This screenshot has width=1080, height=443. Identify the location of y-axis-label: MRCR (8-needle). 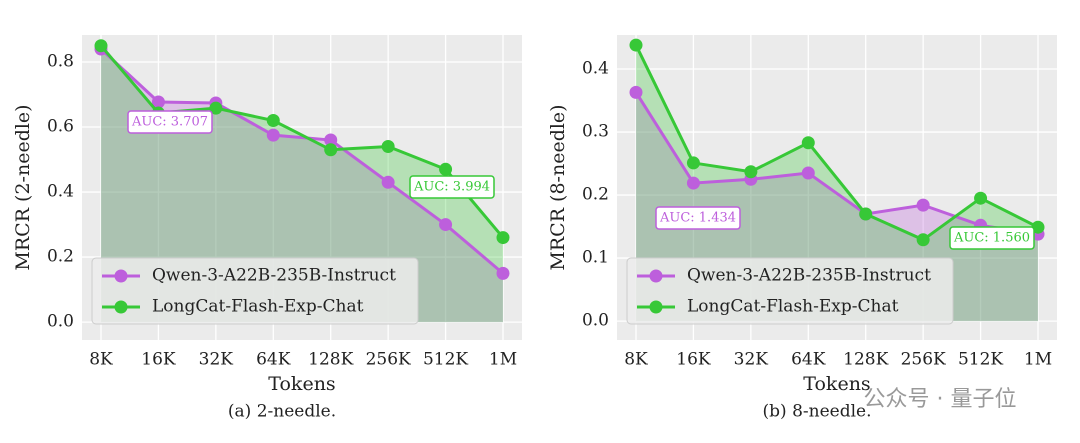
(558, 187).